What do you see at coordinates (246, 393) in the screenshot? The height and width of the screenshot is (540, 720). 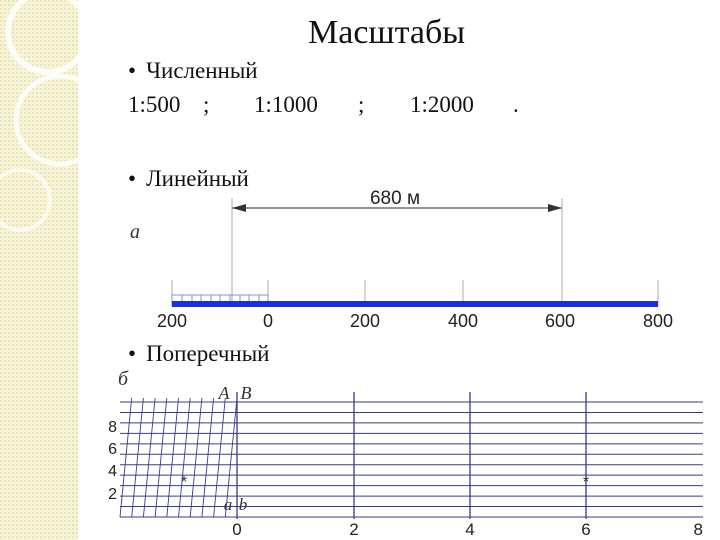 I see `point-label-b-upper: В` at bounding box center [246, 393].